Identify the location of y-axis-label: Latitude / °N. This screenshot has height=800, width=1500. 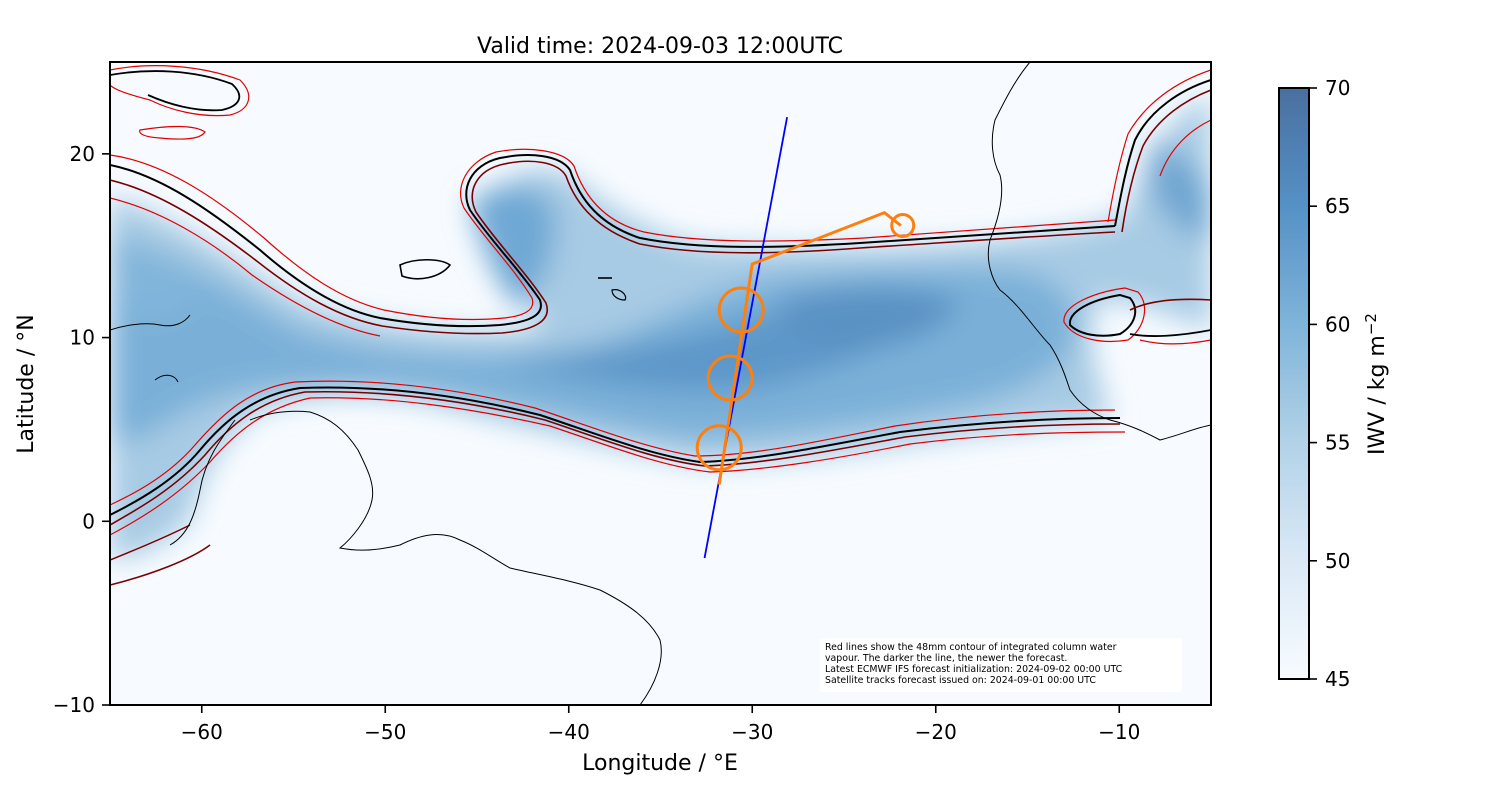
(26, 383).